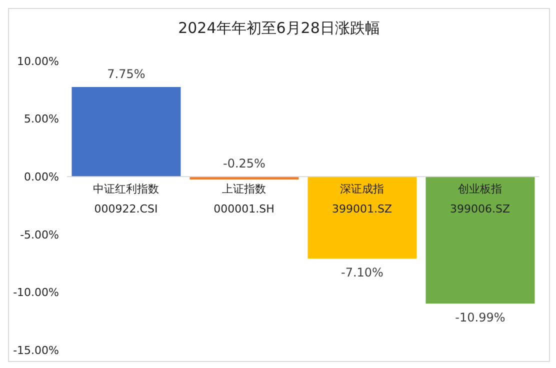 The width and height of the screenshot is (556, 368). Describe the element at coordinates (126, 199) in the screenshot. I see `x-tick-label: 中证红利指数 000922.CSI` at that location.